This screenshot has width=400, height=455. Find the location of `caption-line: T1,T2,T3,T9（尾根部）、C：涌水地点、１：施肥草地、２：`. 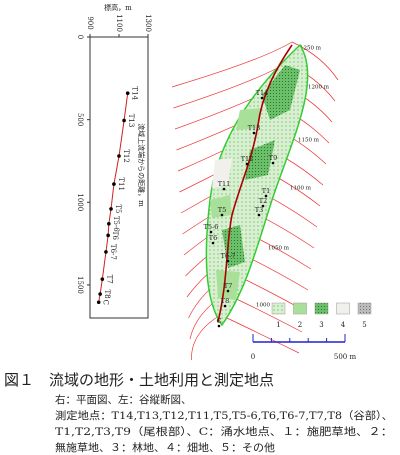

caption-line: T1,T2,T3,T9（尾根部）、C：涌水地点、１：施肥草地、２： is located at coordinates (224, 431).